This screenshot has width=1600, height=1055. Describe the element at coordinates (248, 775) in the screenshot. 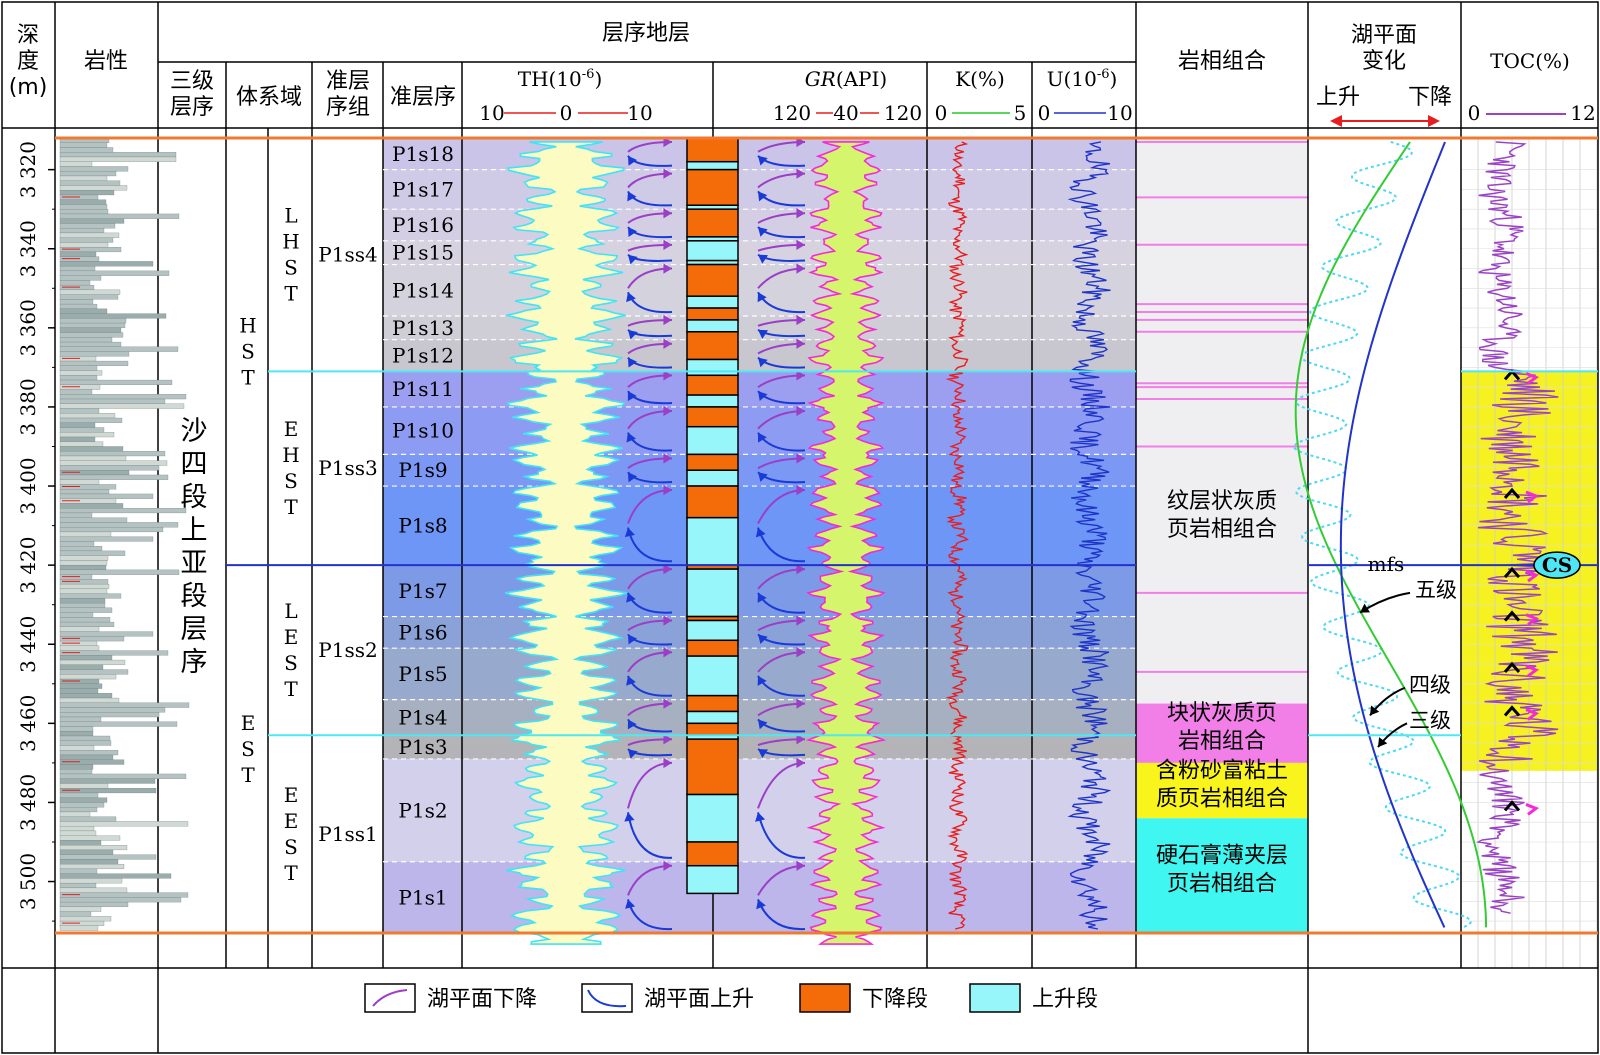

I see `system-tract-label: T` at that location.